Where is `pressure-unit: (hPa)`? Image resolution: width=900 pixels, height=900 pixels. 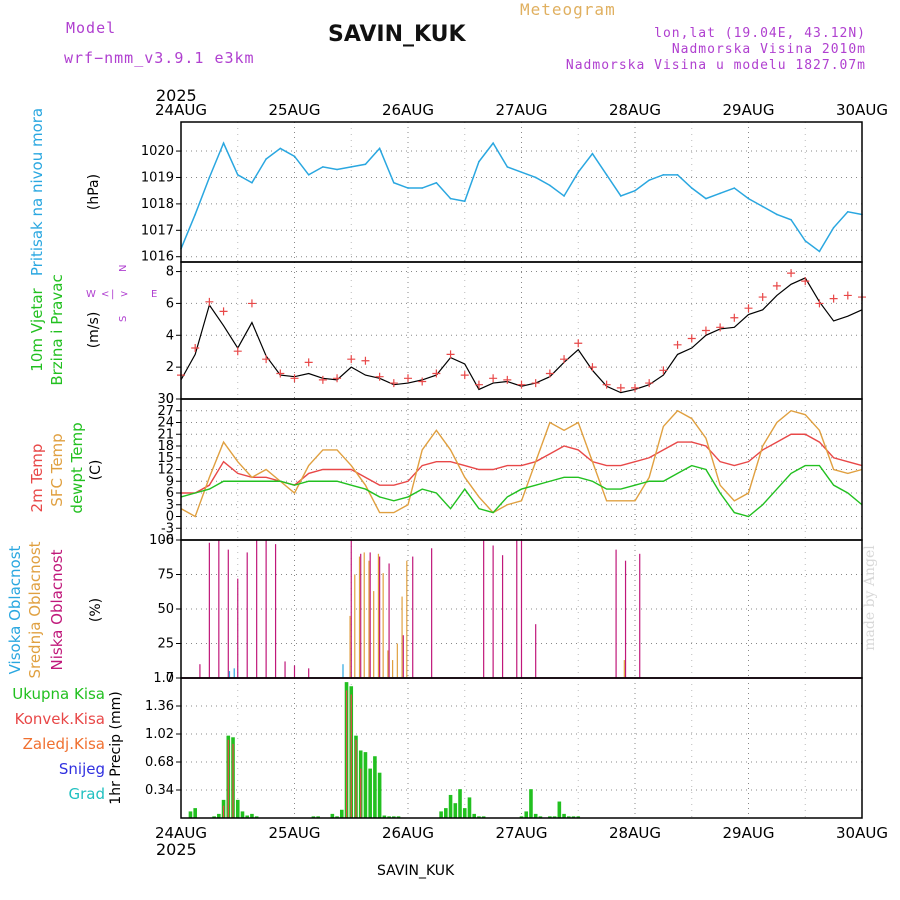 pressure-unit: (hPa) is located at coordinates (94, 192).